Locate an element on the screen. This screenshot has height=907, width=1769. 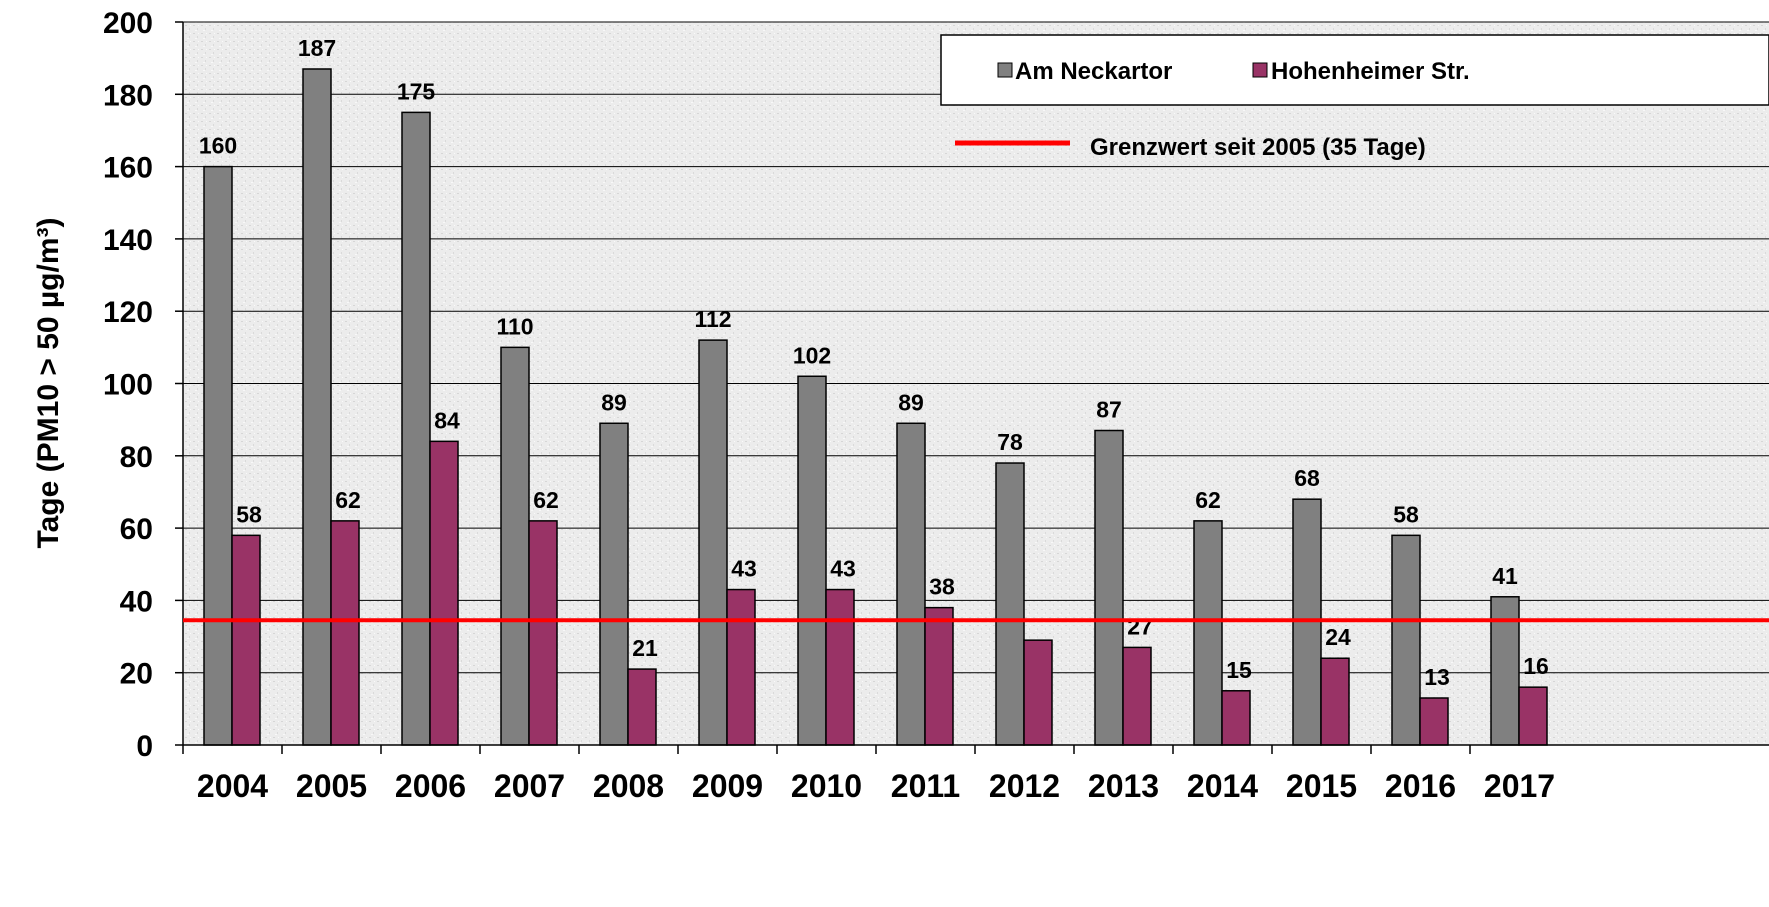
legend-box is located at coordinates (1354, 70).